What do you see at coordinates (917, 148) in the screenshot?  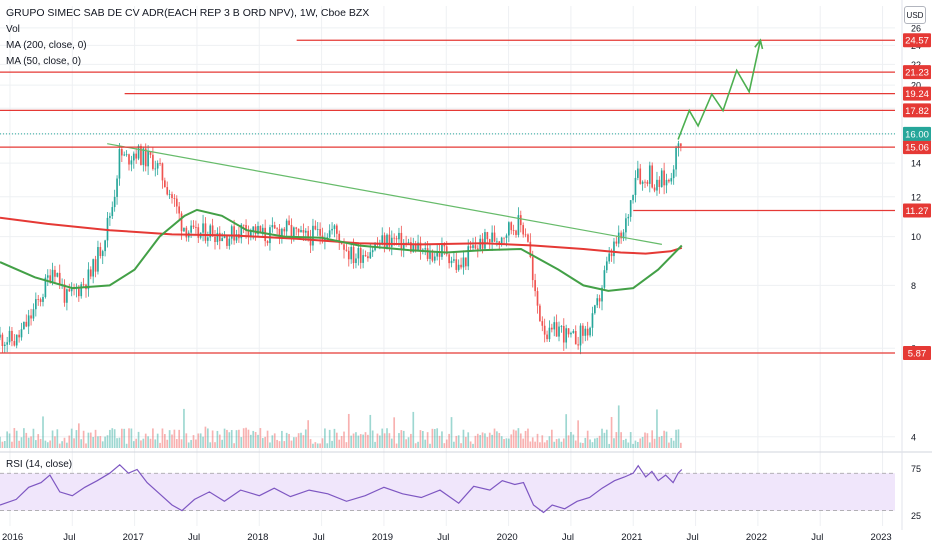 I see `svg-text: 15.06` at bounding box center [917, 148].